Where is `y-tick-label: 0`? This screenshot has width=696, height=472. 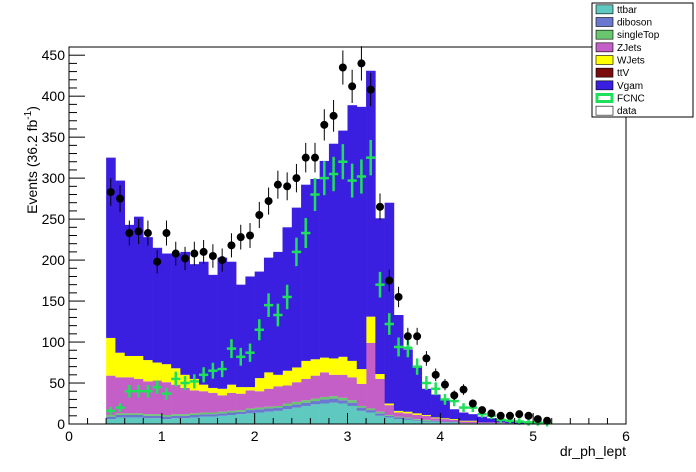
y-tick-label: 0 is located at coordinates (61, 424).